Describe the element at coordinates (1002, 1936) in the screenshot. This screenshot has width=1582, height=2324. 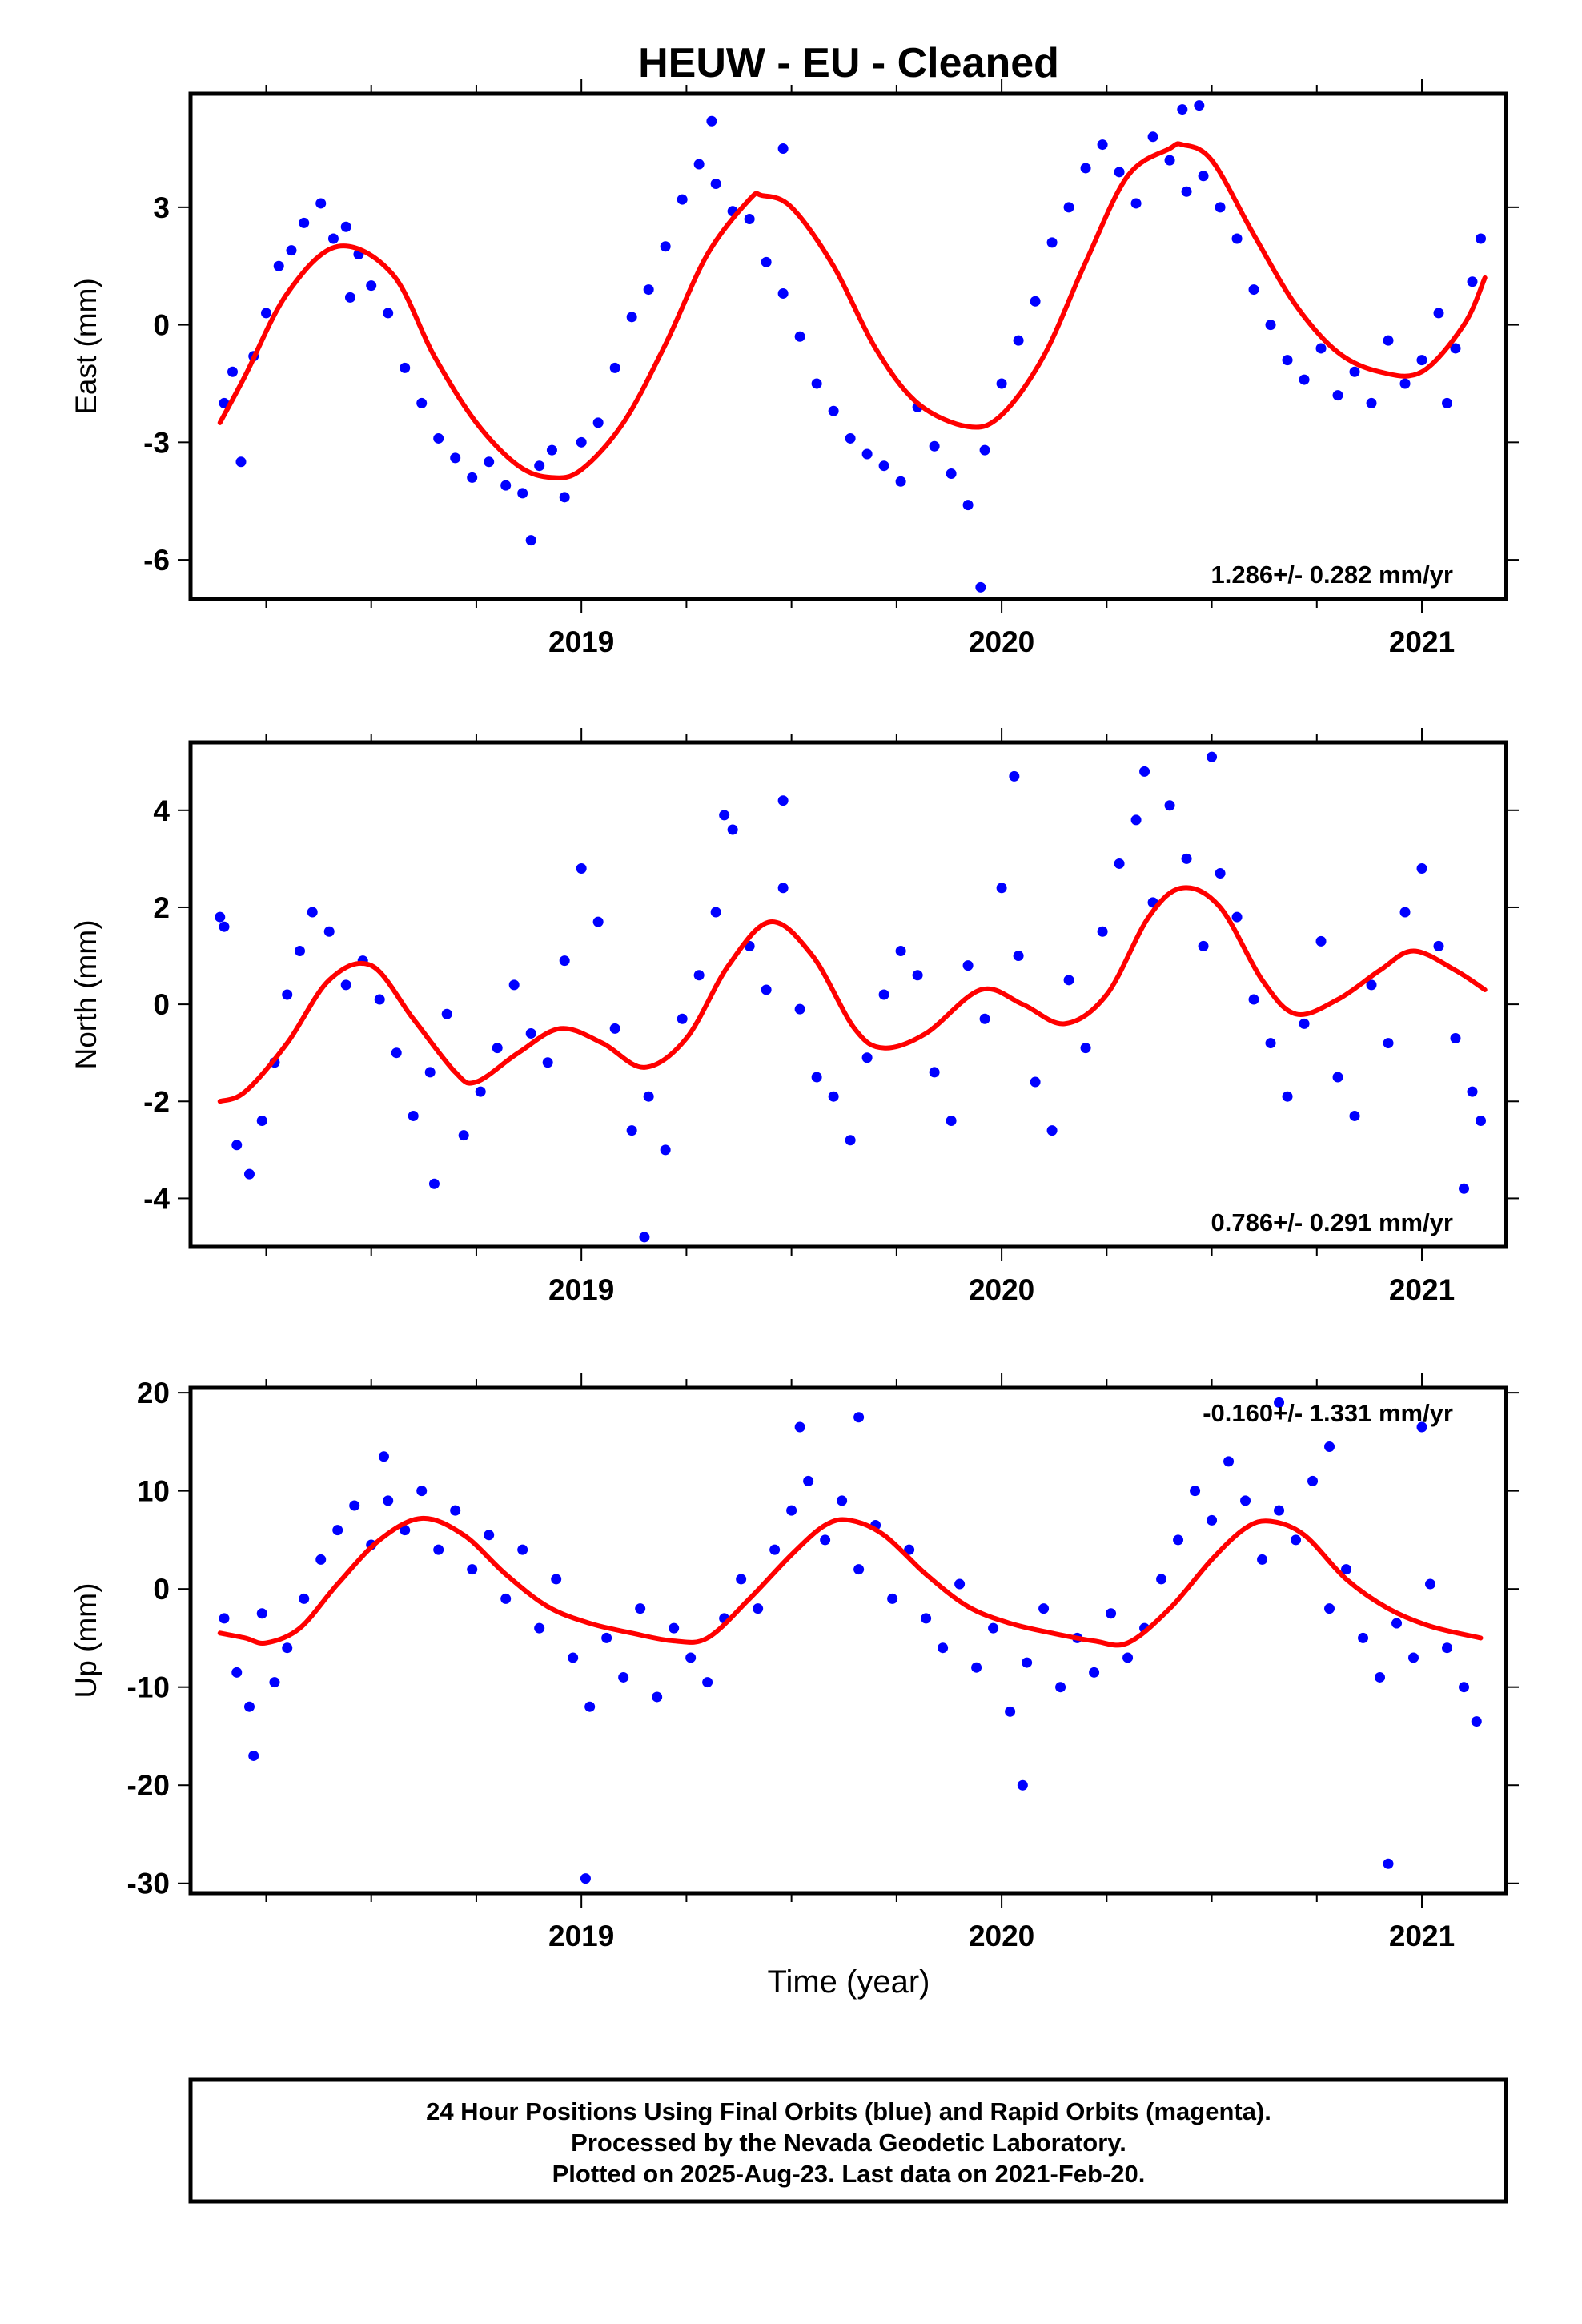
I see `x-tick-label: 2020` at that location.